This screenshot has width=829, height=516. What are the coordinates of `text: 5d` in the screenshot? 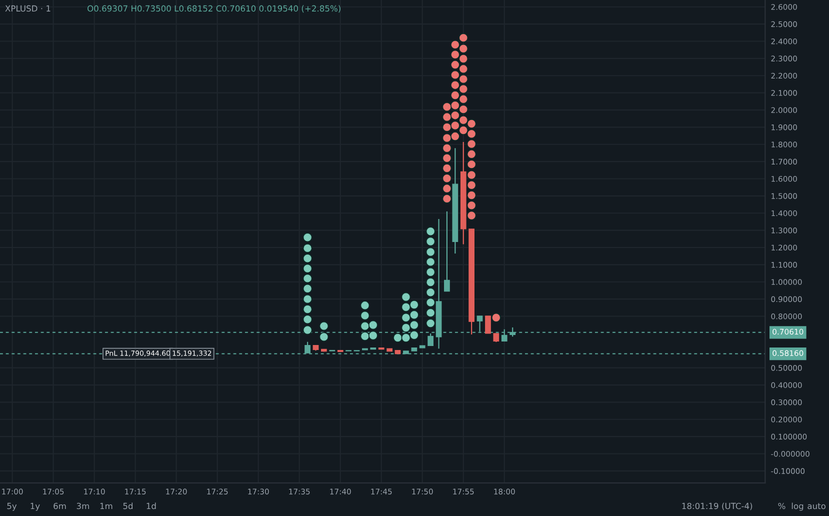 It's located at (128, 506).